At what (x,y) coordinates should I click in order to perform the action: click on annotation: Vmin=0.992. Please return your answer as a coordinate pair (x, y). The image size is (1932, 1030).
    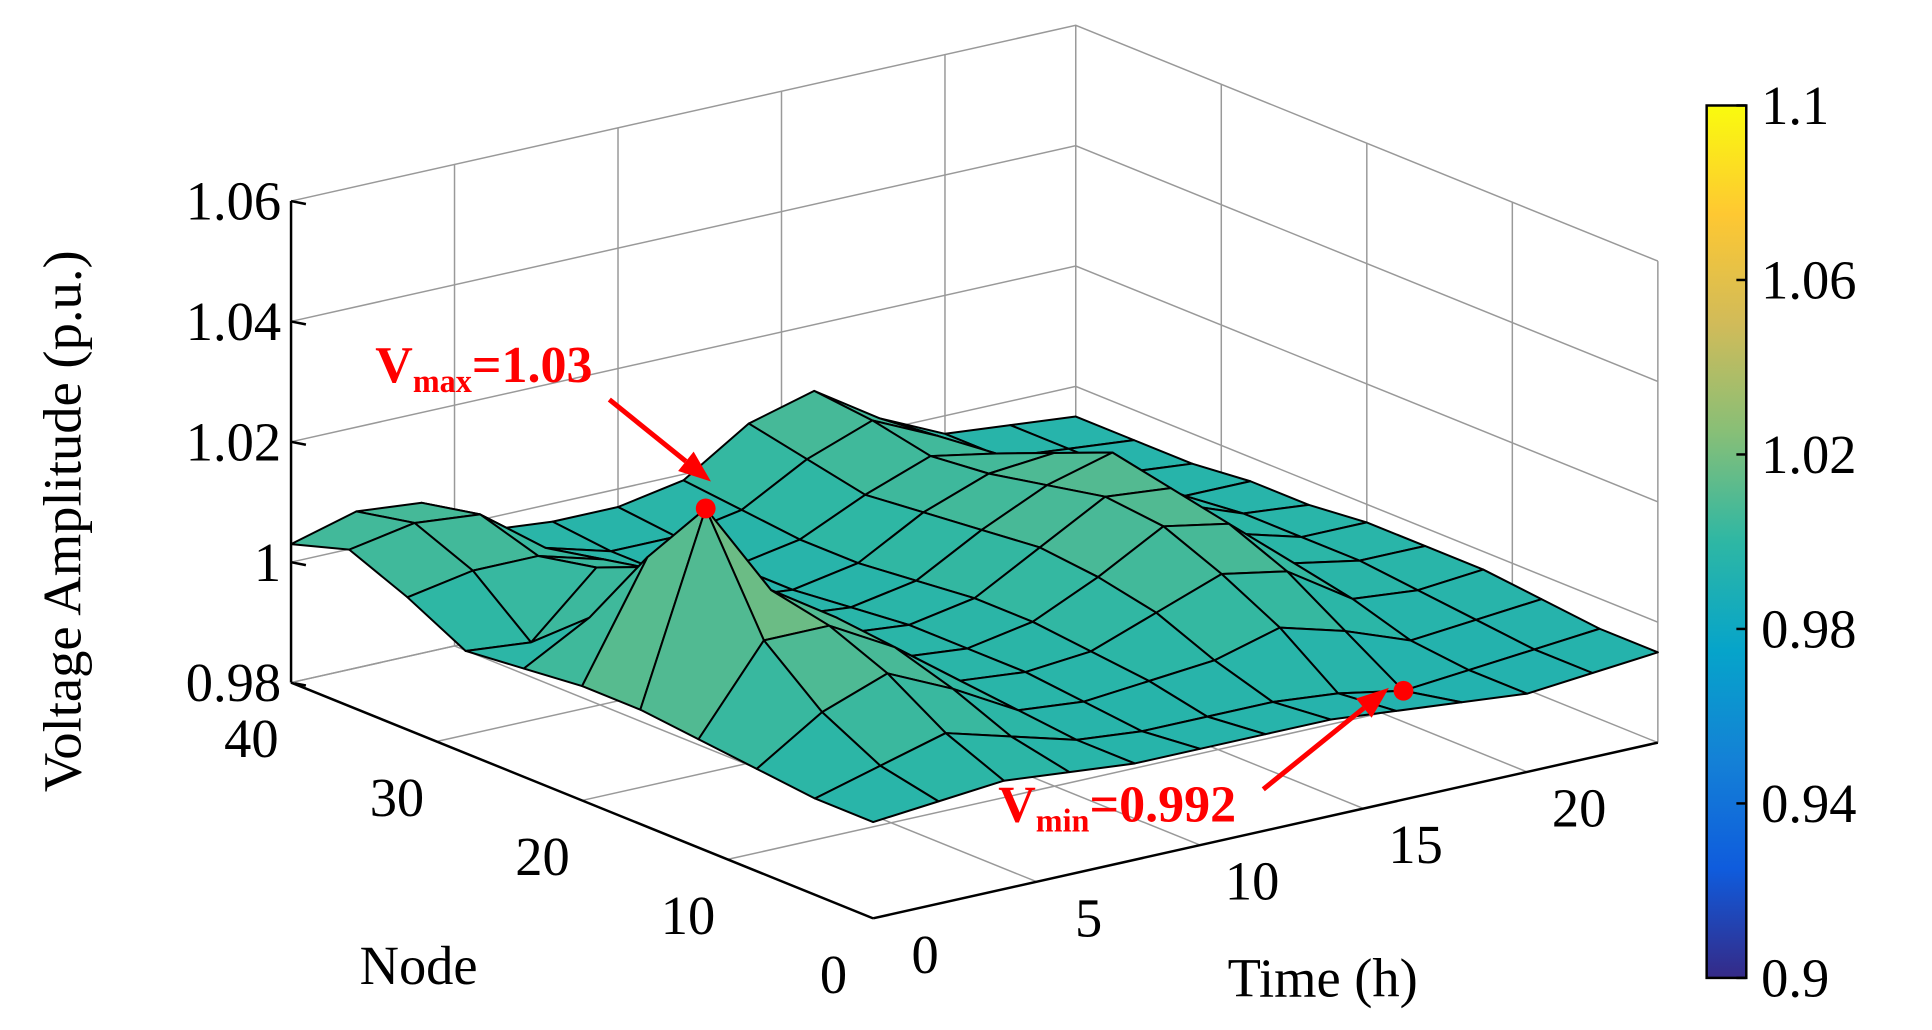
    Looking at the image, I should click on (1117, 807).